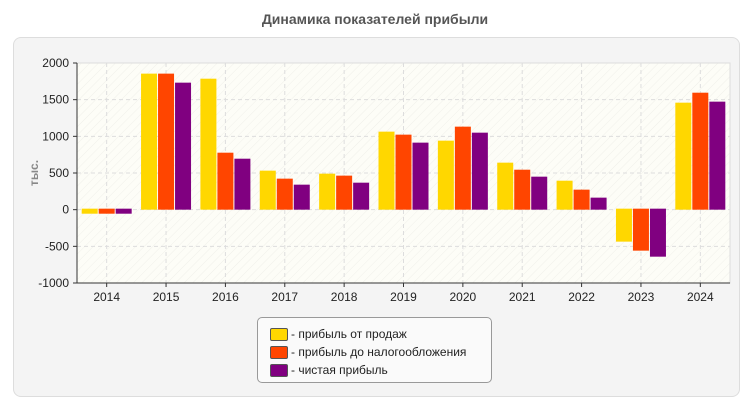 Image resolution: width=750 pixels, height=400 pixels. I want to click on x-tick-label: 2017, so click(284, 297).